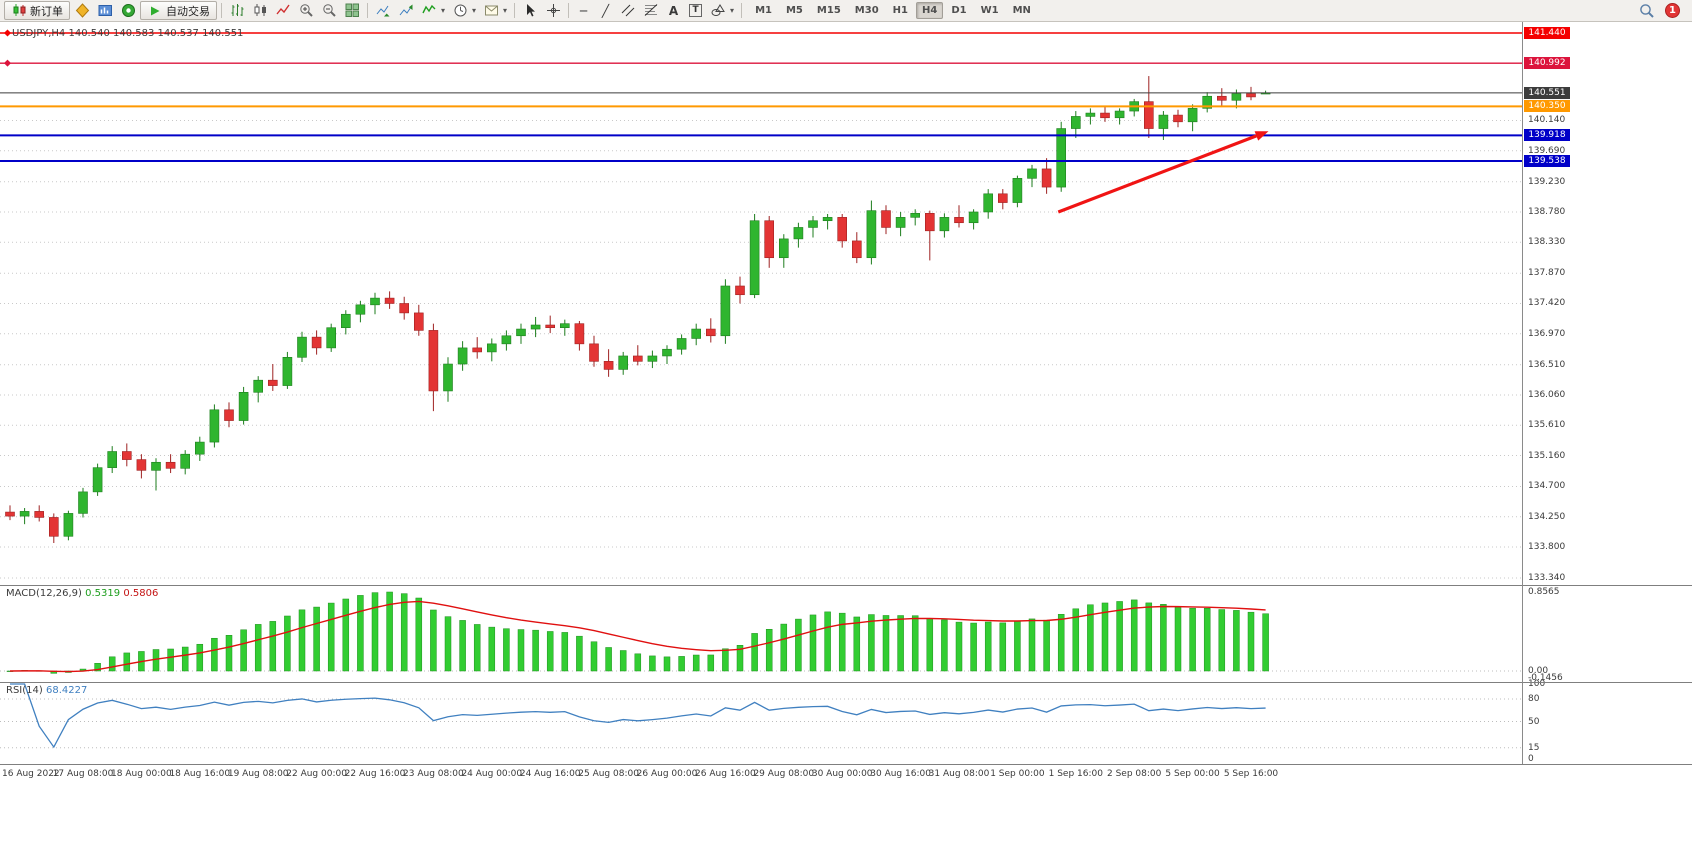  Describe the element at coordinates (375, 774) in the screenshot. I see `time-axis-label: 22 Aug 16:00` at that location.